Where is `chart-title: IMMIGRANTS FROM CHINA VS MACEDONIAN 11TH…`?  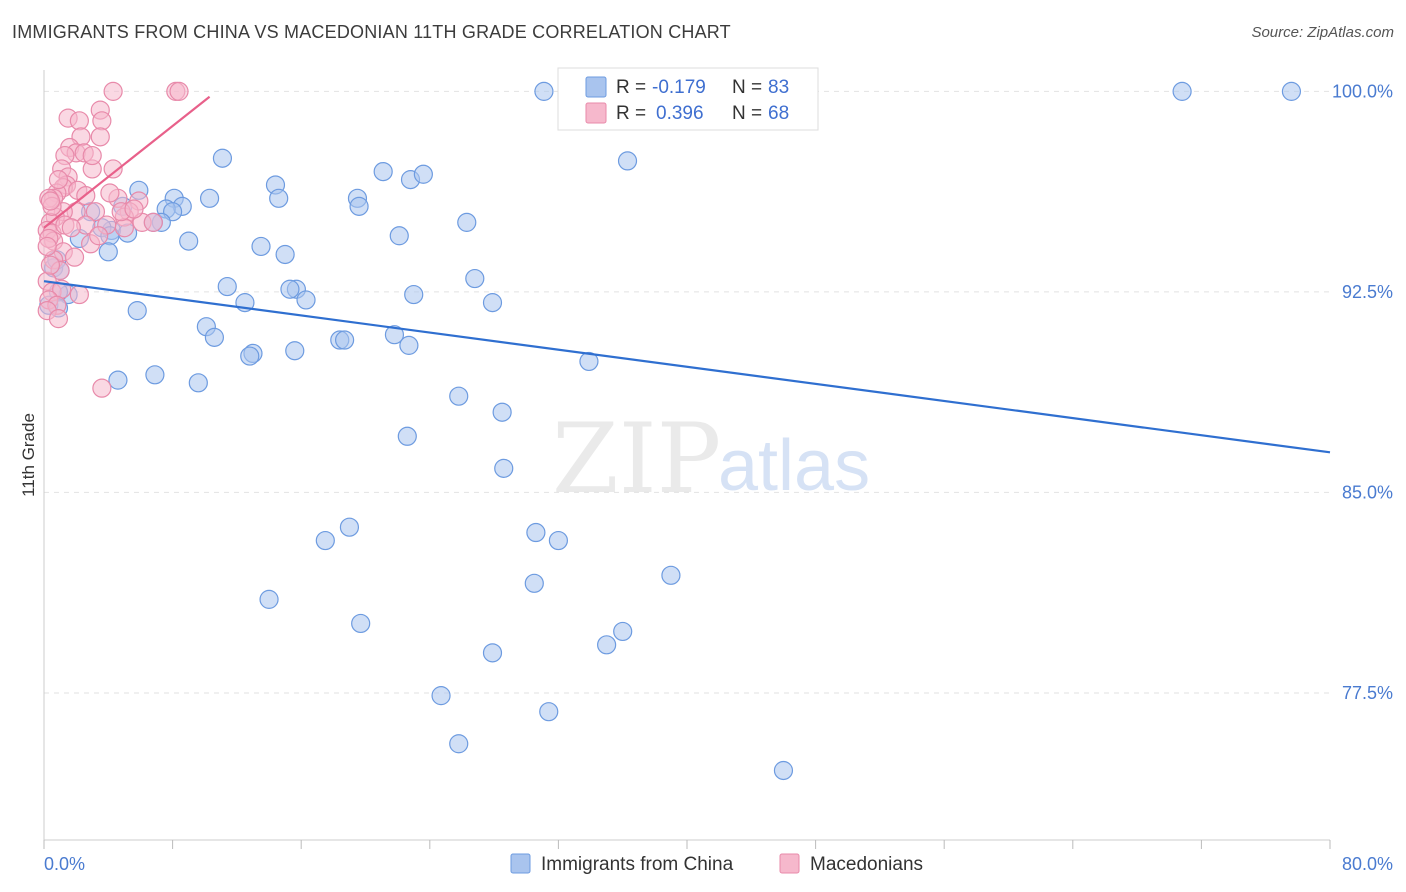
chart-title: IMMIGRANTS FROM CHINA VS MACEDONIAN 11TH… is located at coordinates (371, 32).